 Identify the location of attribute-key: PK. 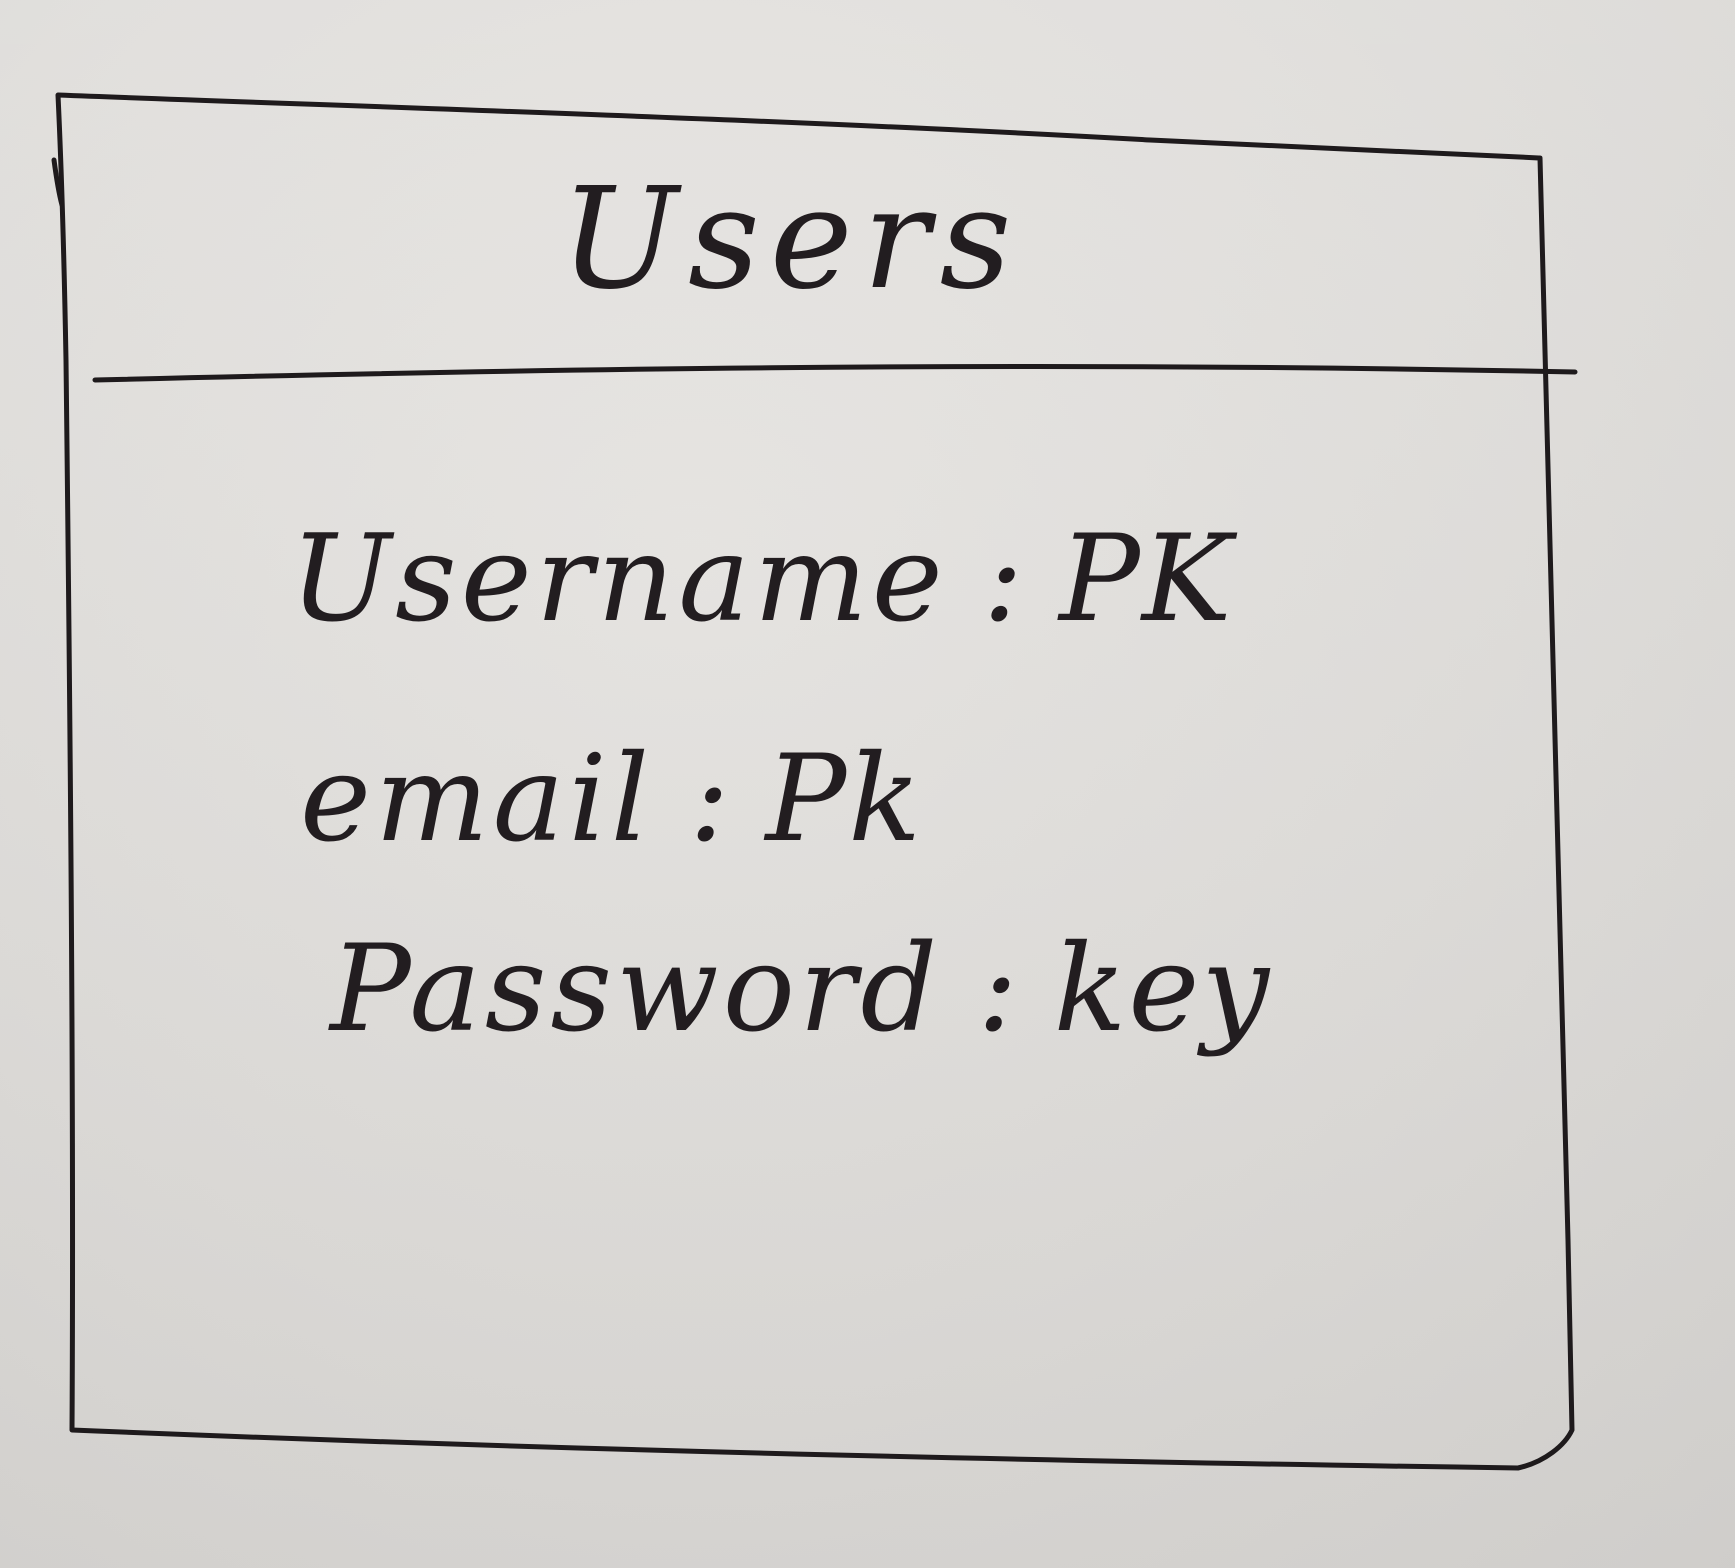
(1146, 579).